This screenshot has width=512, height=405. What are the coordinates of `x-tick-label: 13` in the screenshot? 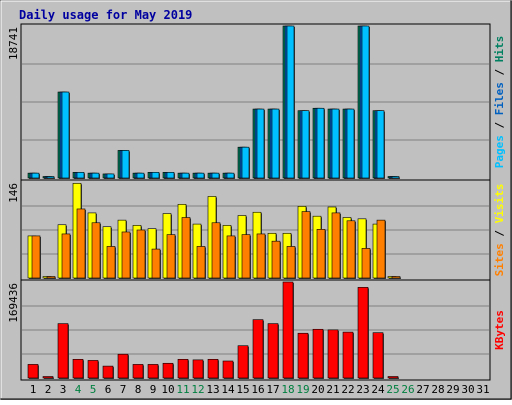 It's located at (212, 389).